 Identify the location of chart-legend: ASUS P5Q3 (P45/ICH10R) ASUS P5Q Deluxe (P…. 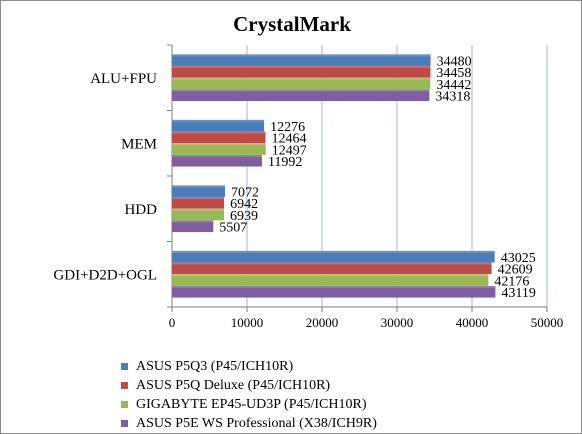
(249, 395).